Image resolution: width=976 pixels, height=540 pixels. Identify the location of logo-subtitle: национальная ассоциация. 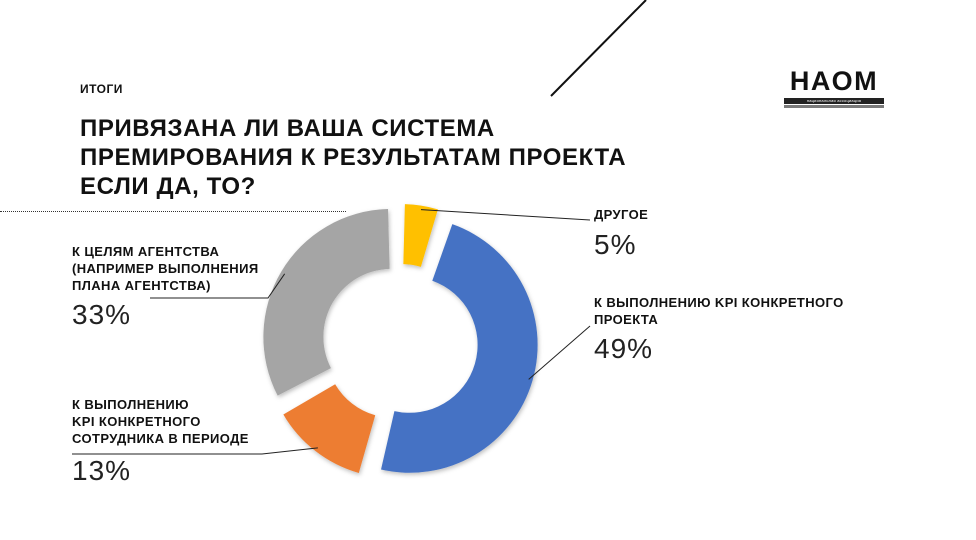
(834, 101).